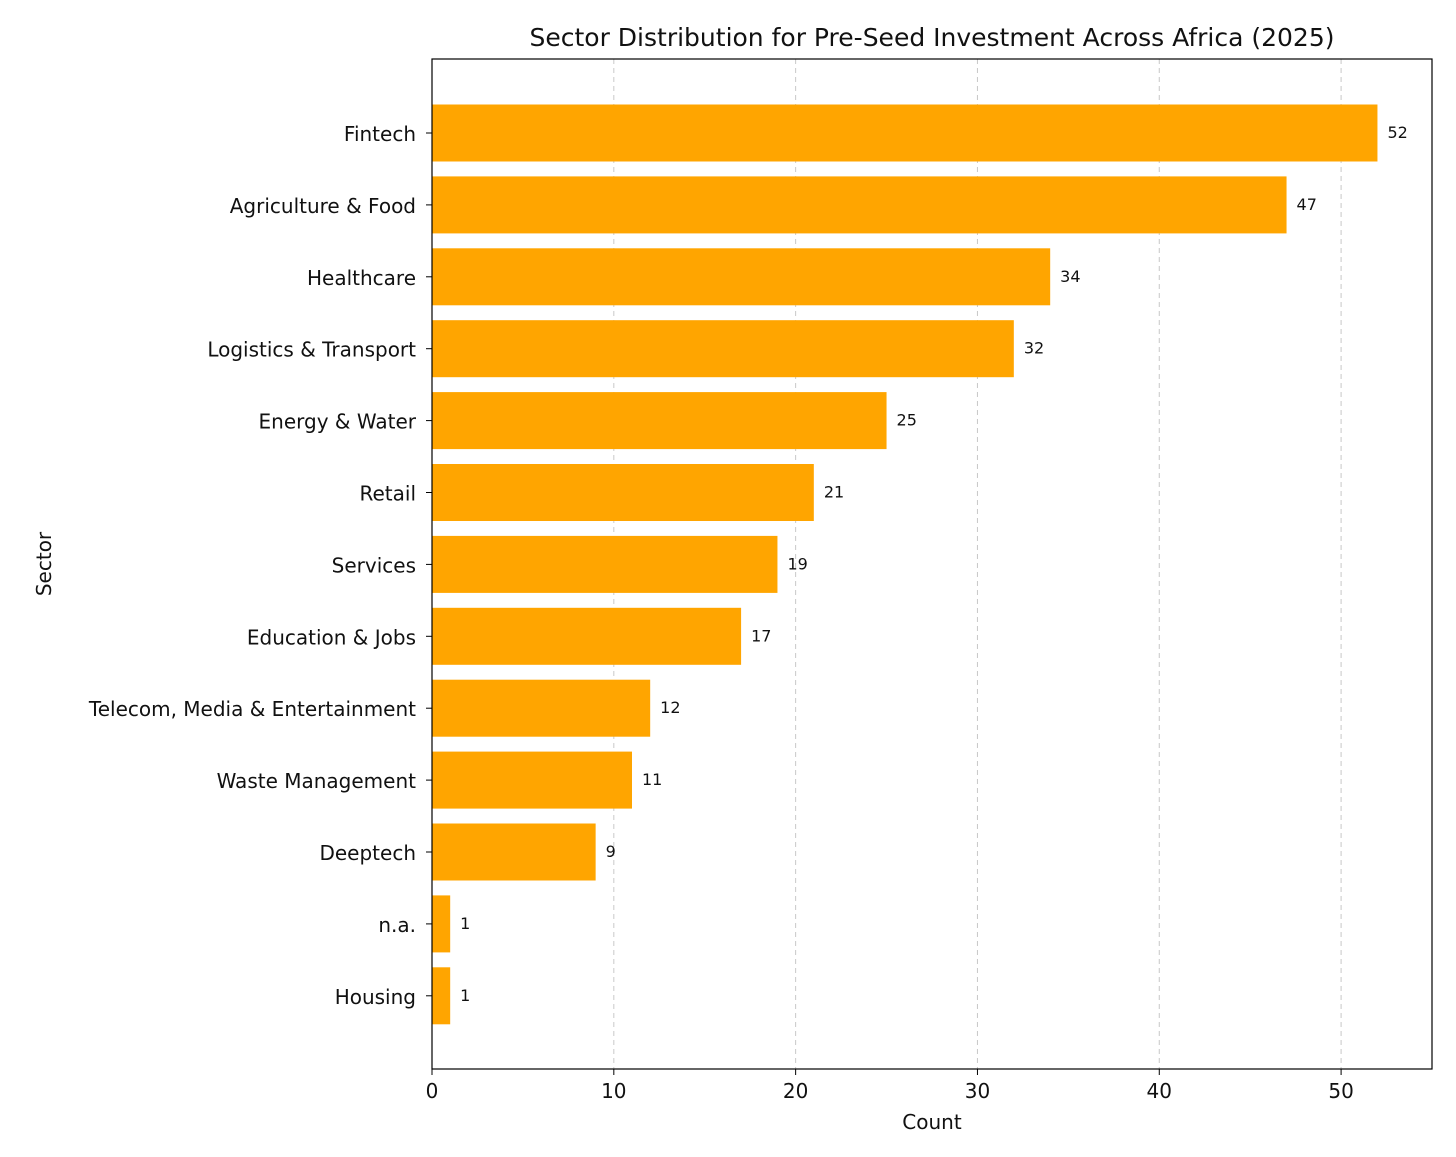 The image size is (1456, 1157). Describe the element at coordinates (317, 781) in the screenshot. I see `y-tick-label: Waste Management` at that location.